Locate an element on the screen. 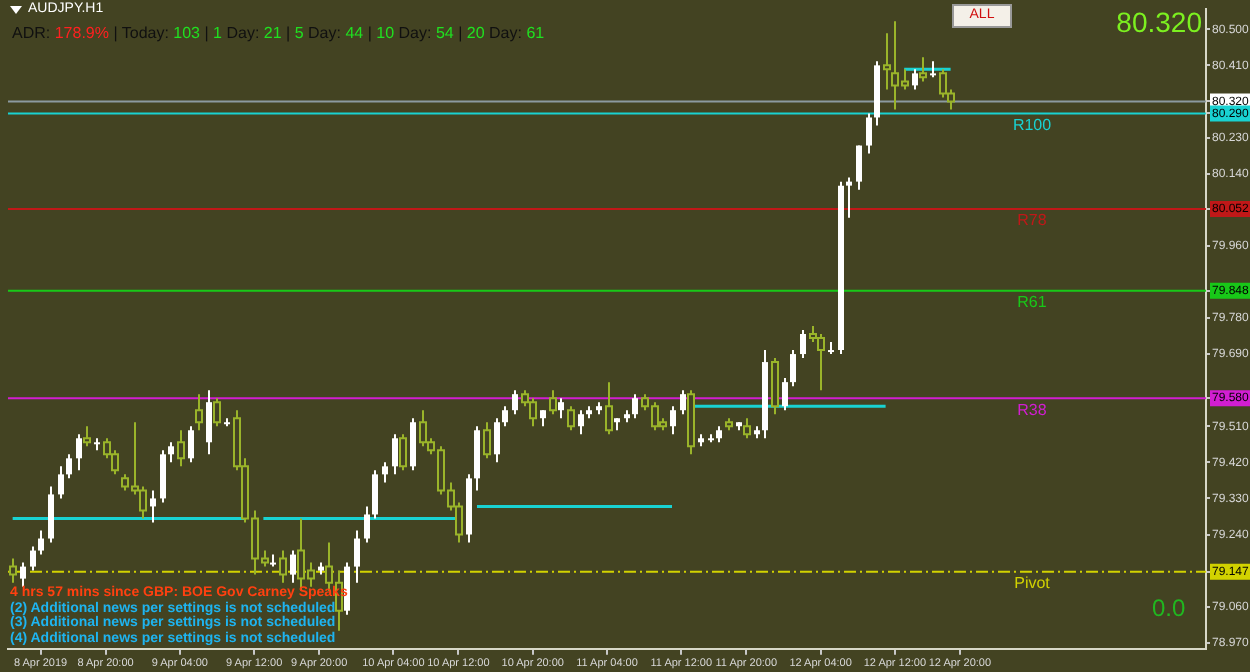 The image size is (1250, 672). ref-line-label: R38 is located at coordinates (1032, 409).